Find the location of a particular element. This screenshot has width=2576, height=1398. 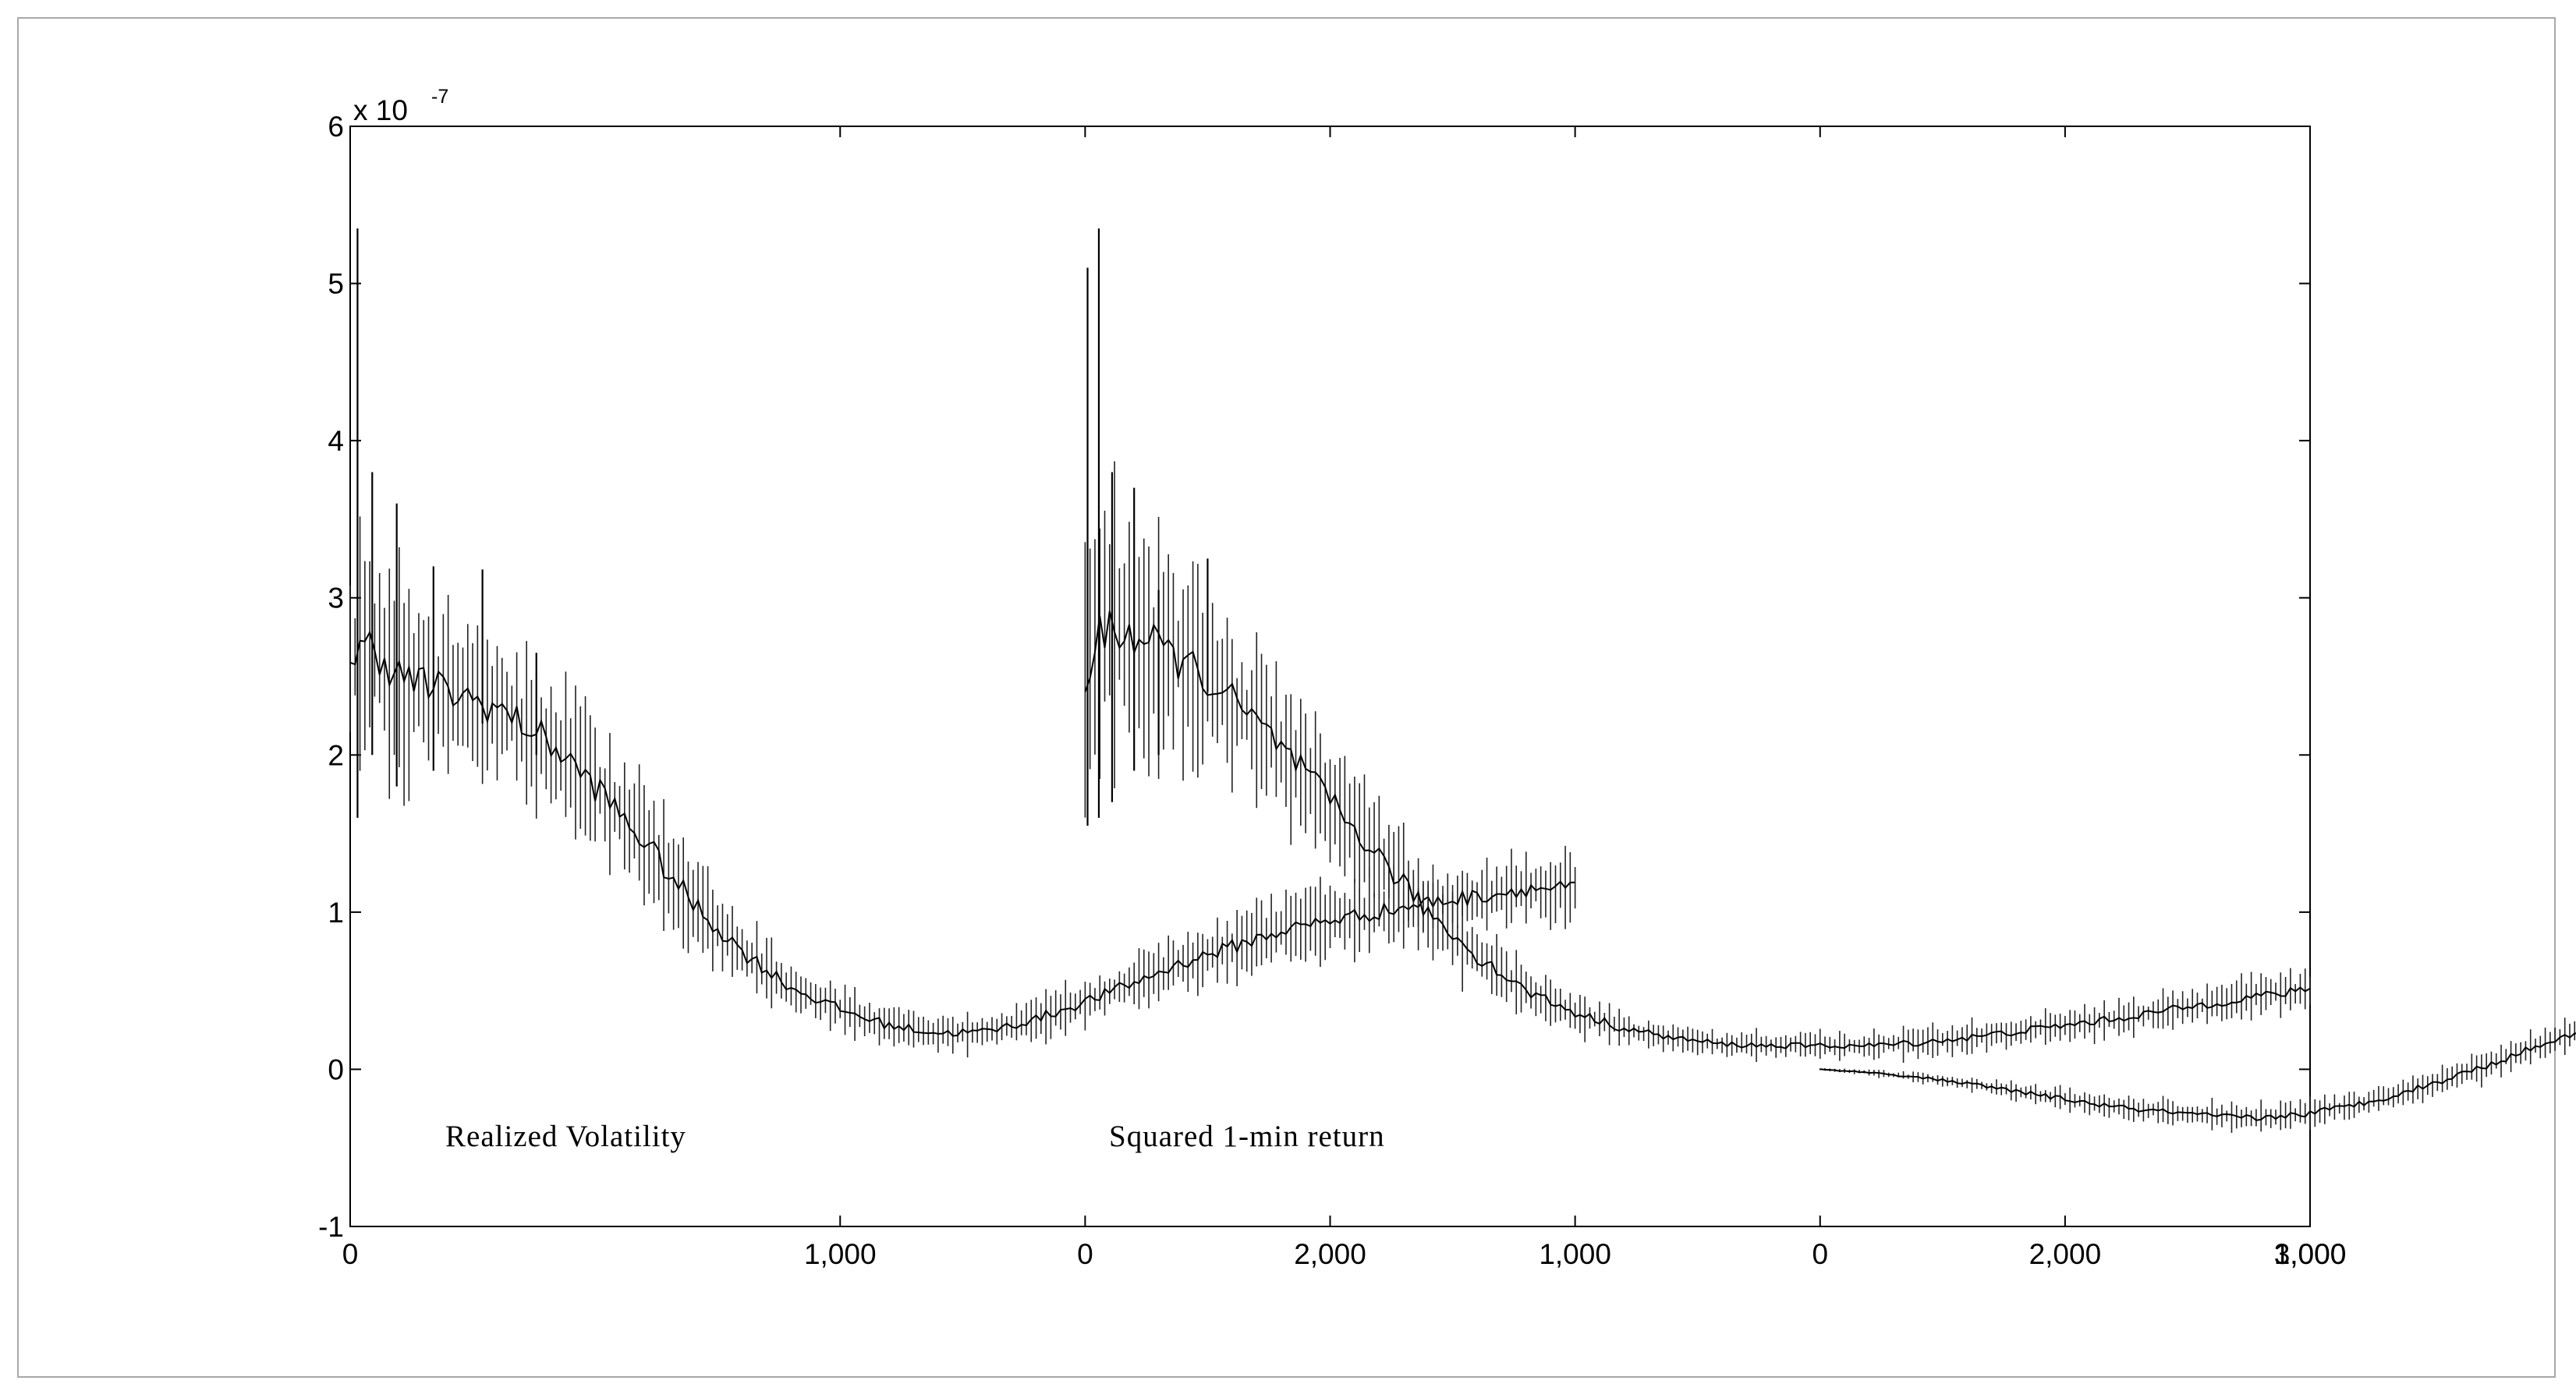

y-tick-label: 1 is located at coordinates (336, 913).